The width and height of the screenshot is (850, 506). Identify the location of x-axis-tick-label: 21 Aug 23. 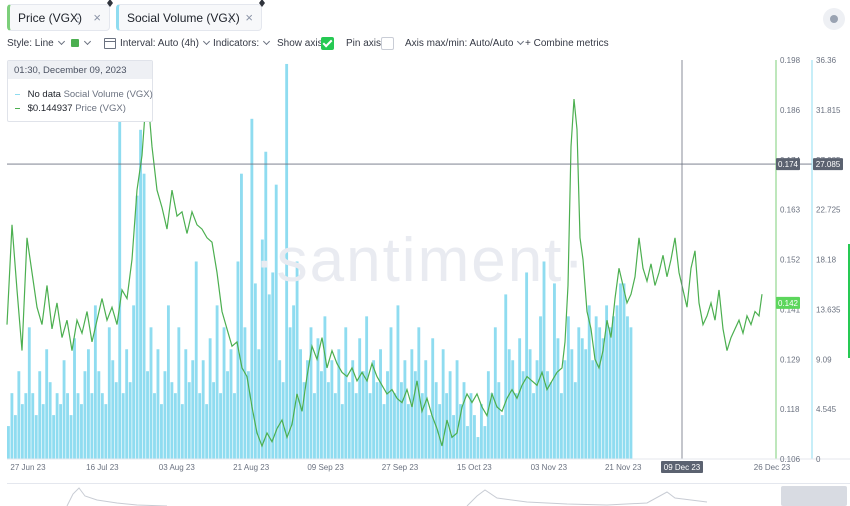
(251, 467).